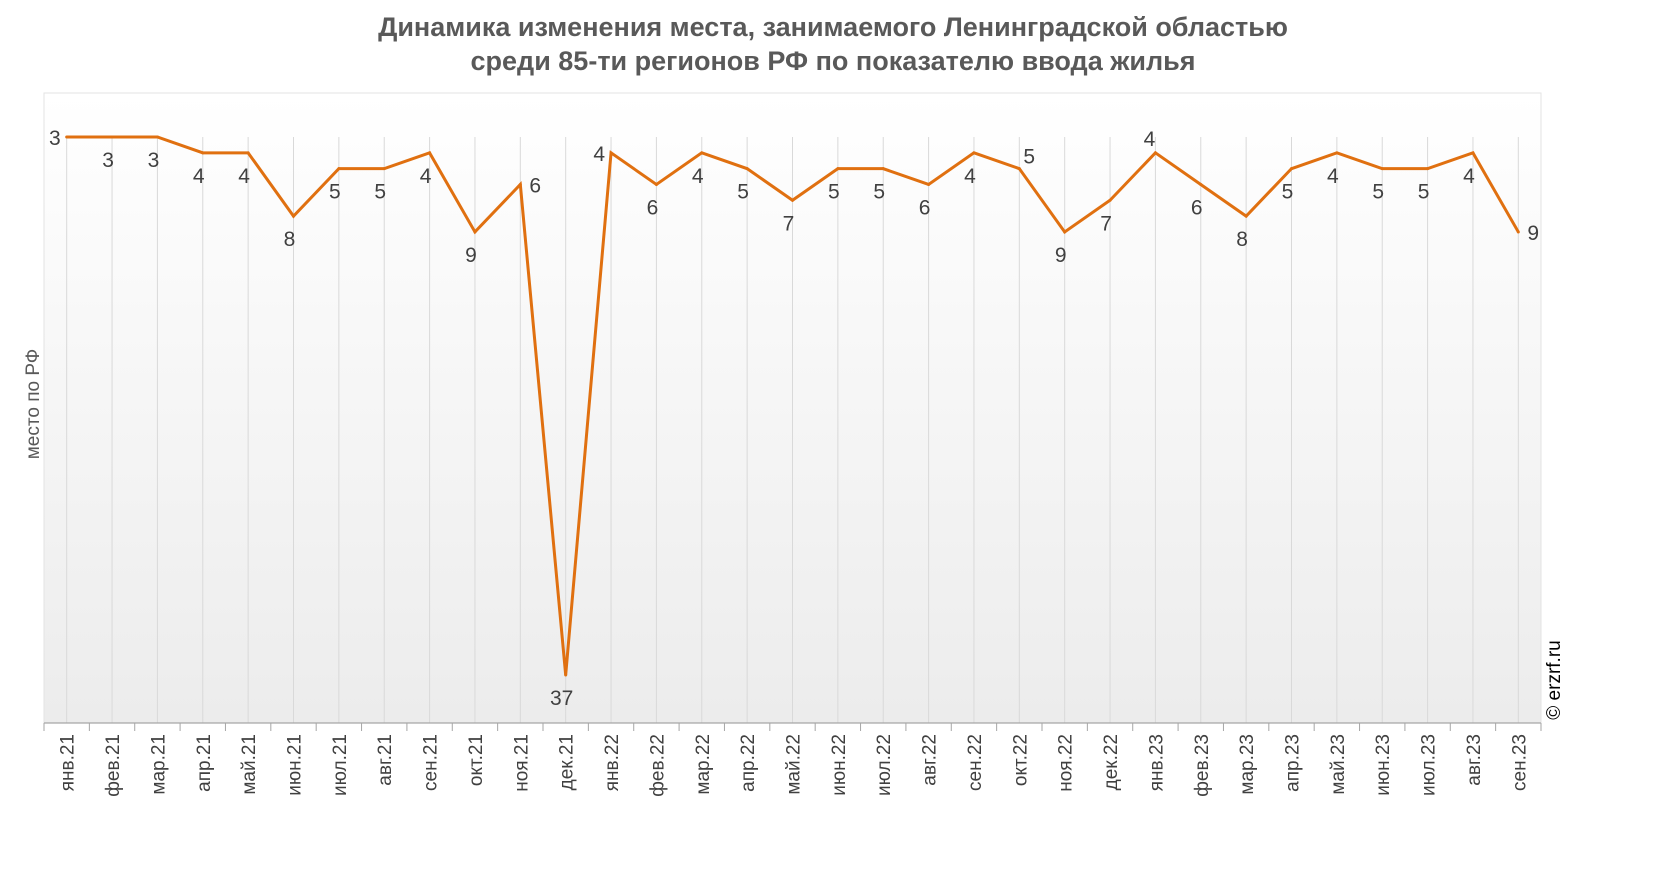 The image size is (1666, 872). Describe the element at coordinates (1111, 762) in the screenshot. I see `x-tick-label: дек.22` at that location.